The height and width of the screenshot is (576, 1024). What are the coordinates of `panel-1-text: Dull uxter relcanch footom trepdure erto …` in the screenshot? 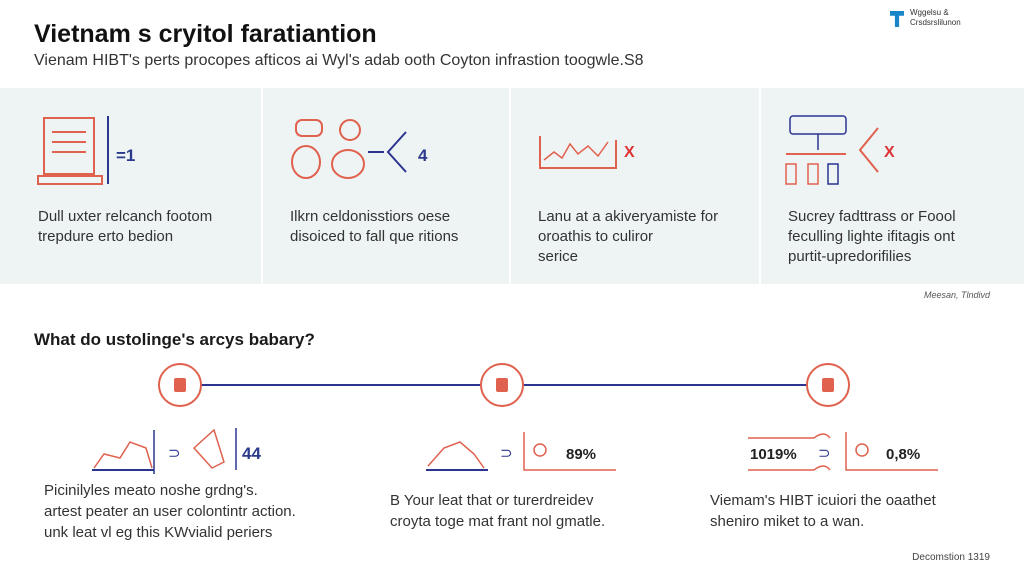 It's located at (125, 226).